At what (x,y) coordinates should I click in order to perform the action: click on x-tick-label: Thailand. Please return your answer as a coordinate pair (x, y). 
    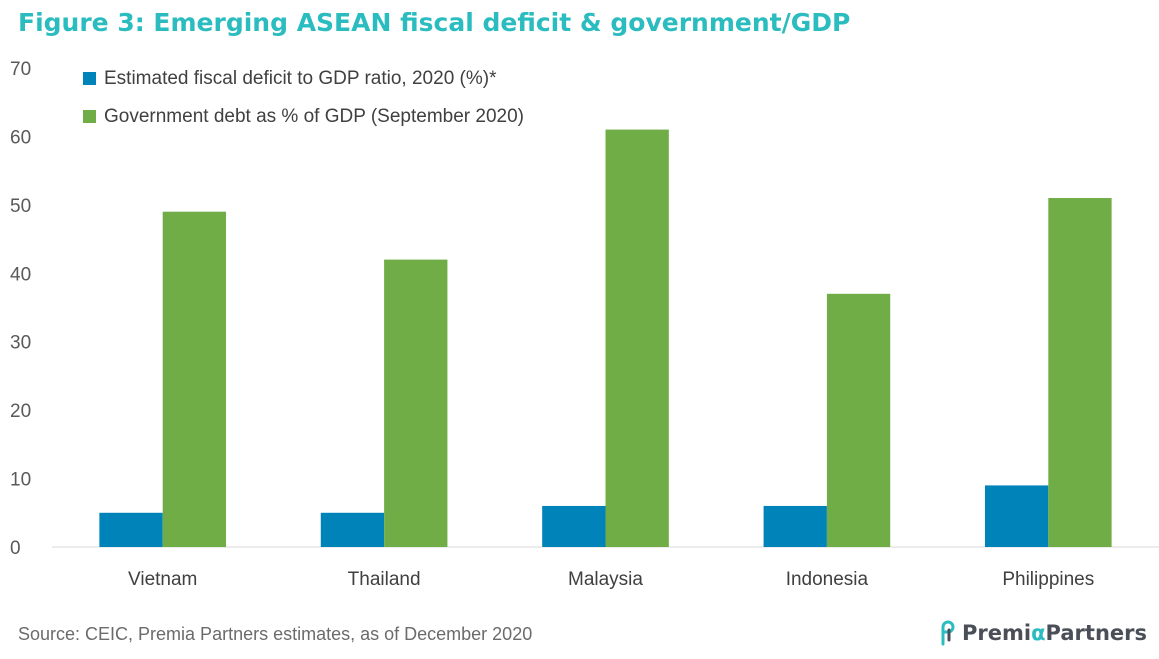
    Looking at the image, I should click on (384, 579).